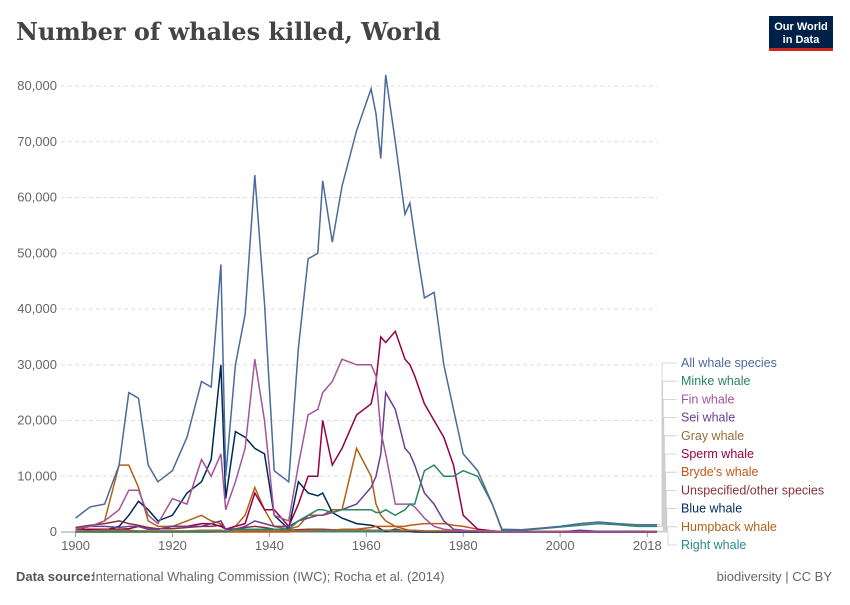 The image size is (850, 605). Describe the element at coordinates (560, 545) in the screenshot. I see `x-tick-label: 2000` at that location.